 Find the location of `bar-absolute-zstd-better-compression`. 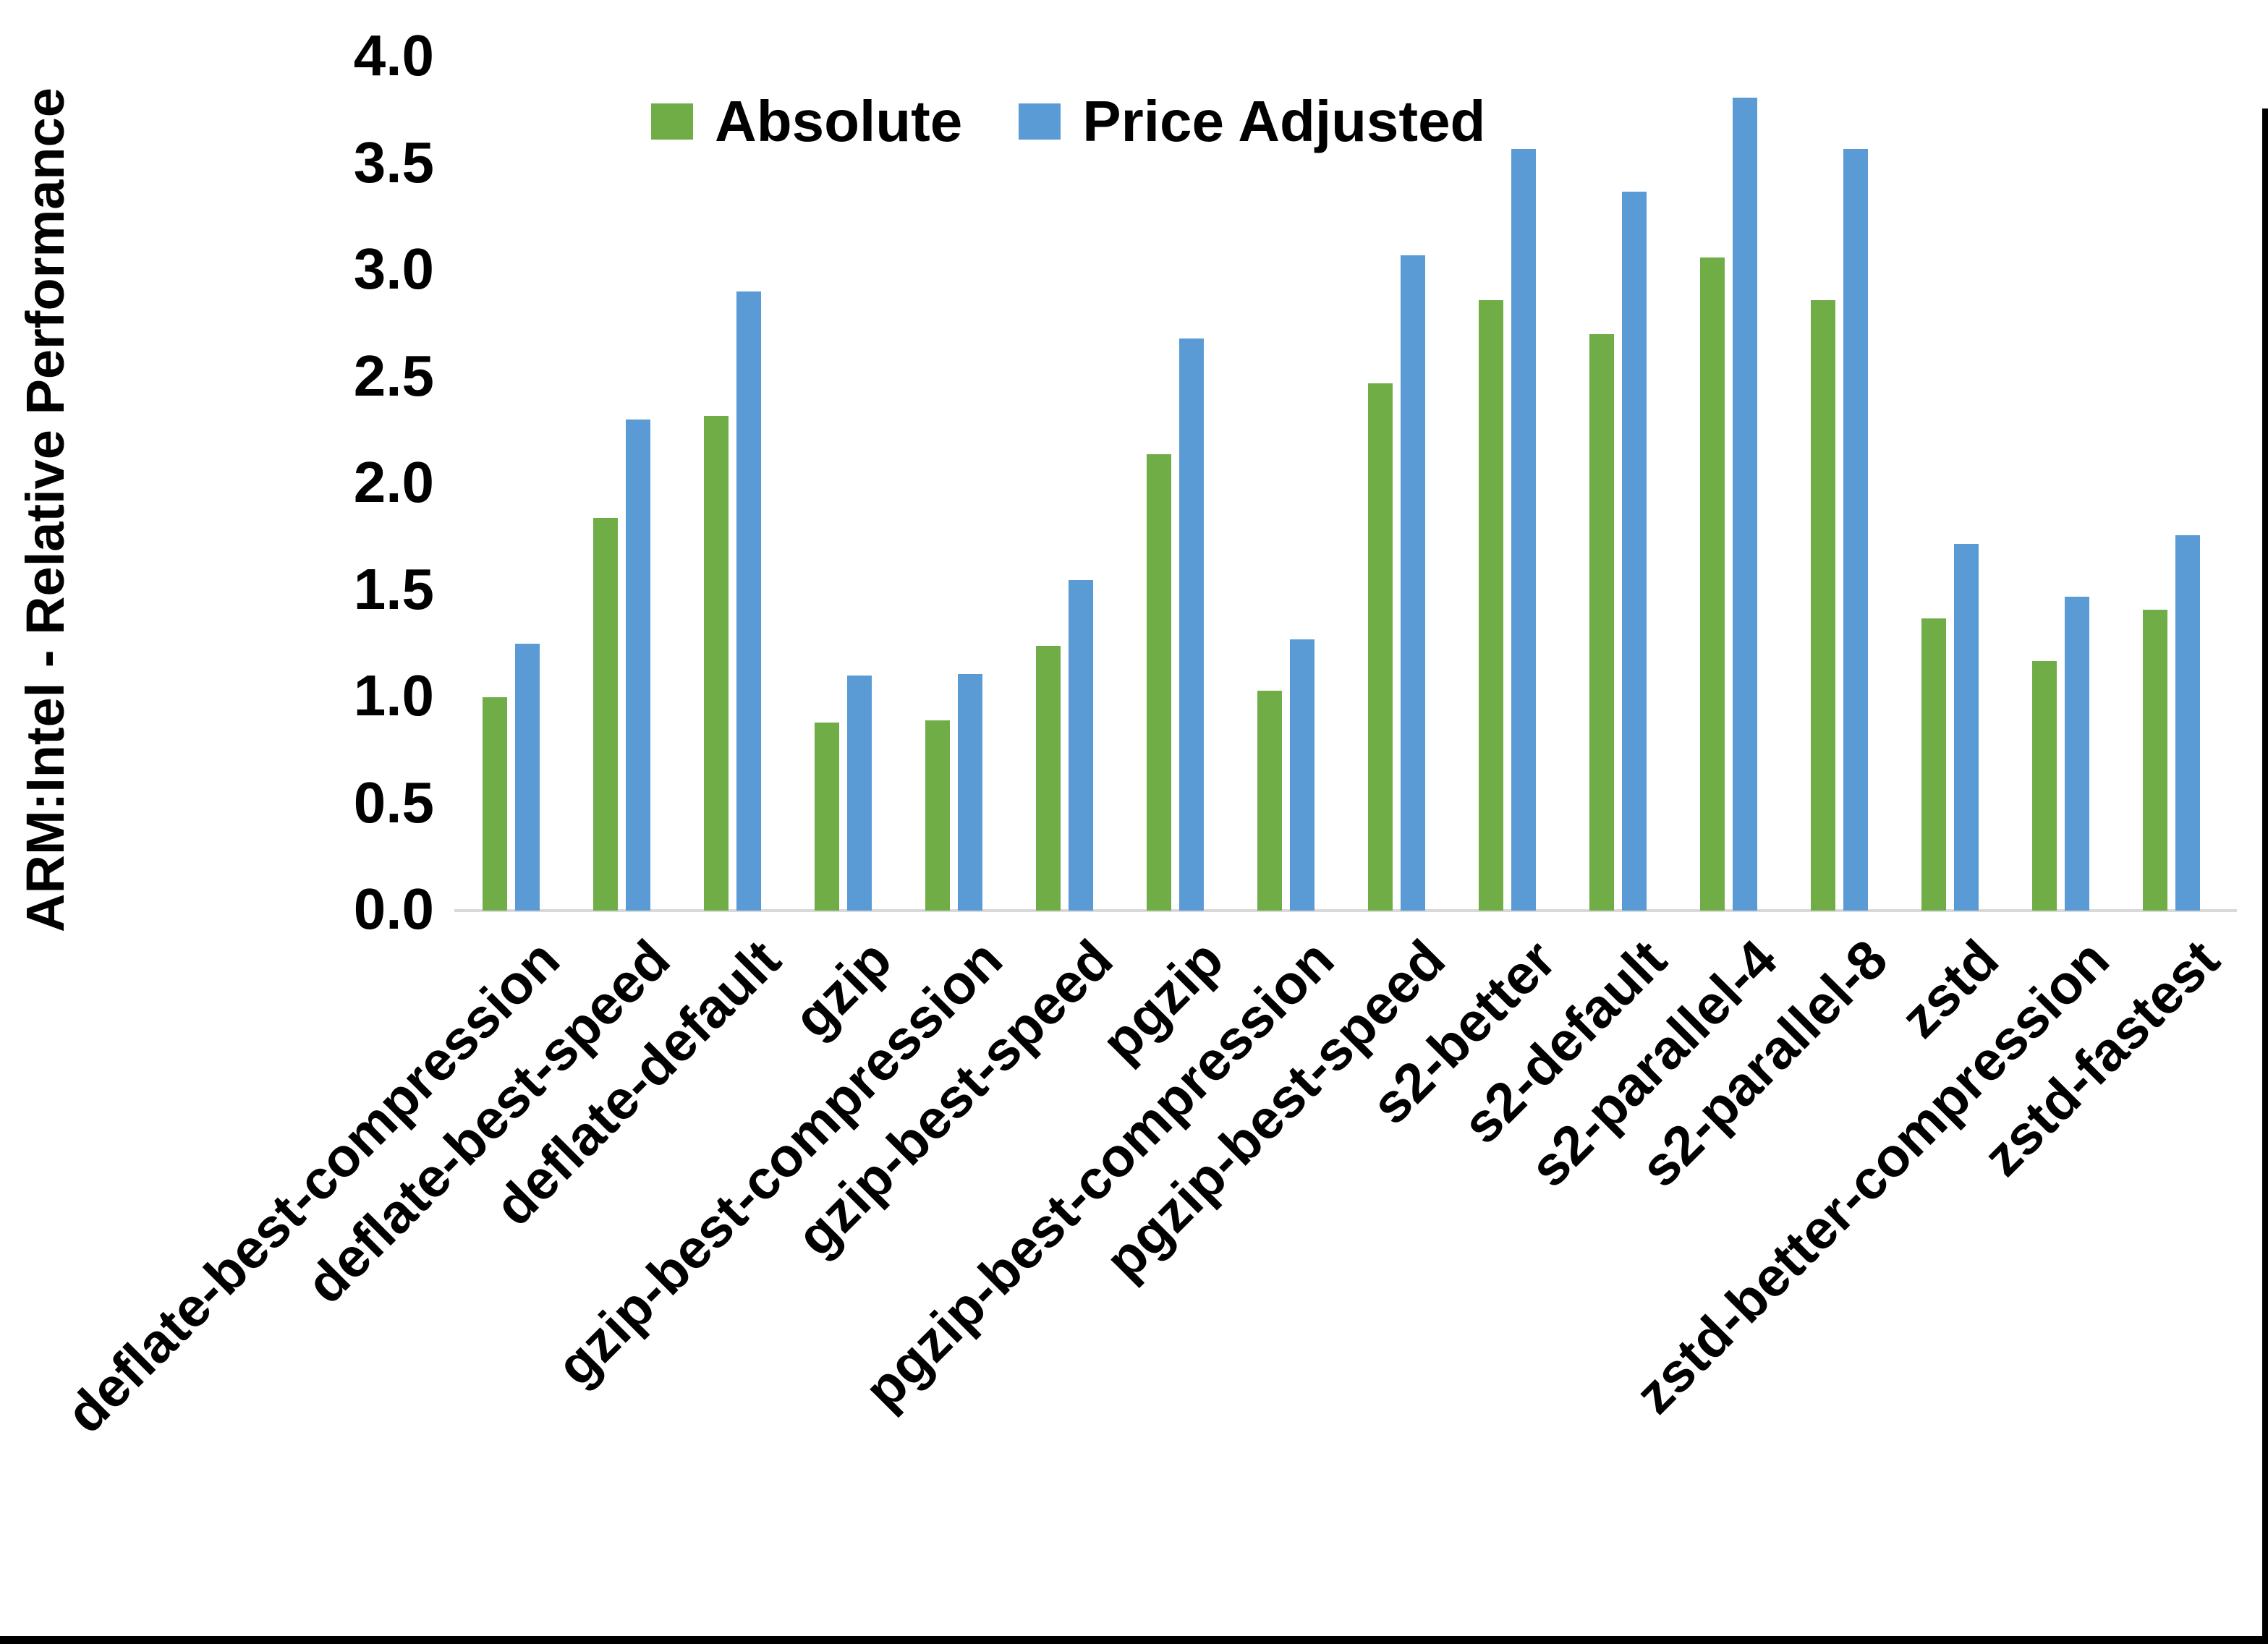

bar-absolute-zstd-better-compression is located at coordinates (2044, 786).